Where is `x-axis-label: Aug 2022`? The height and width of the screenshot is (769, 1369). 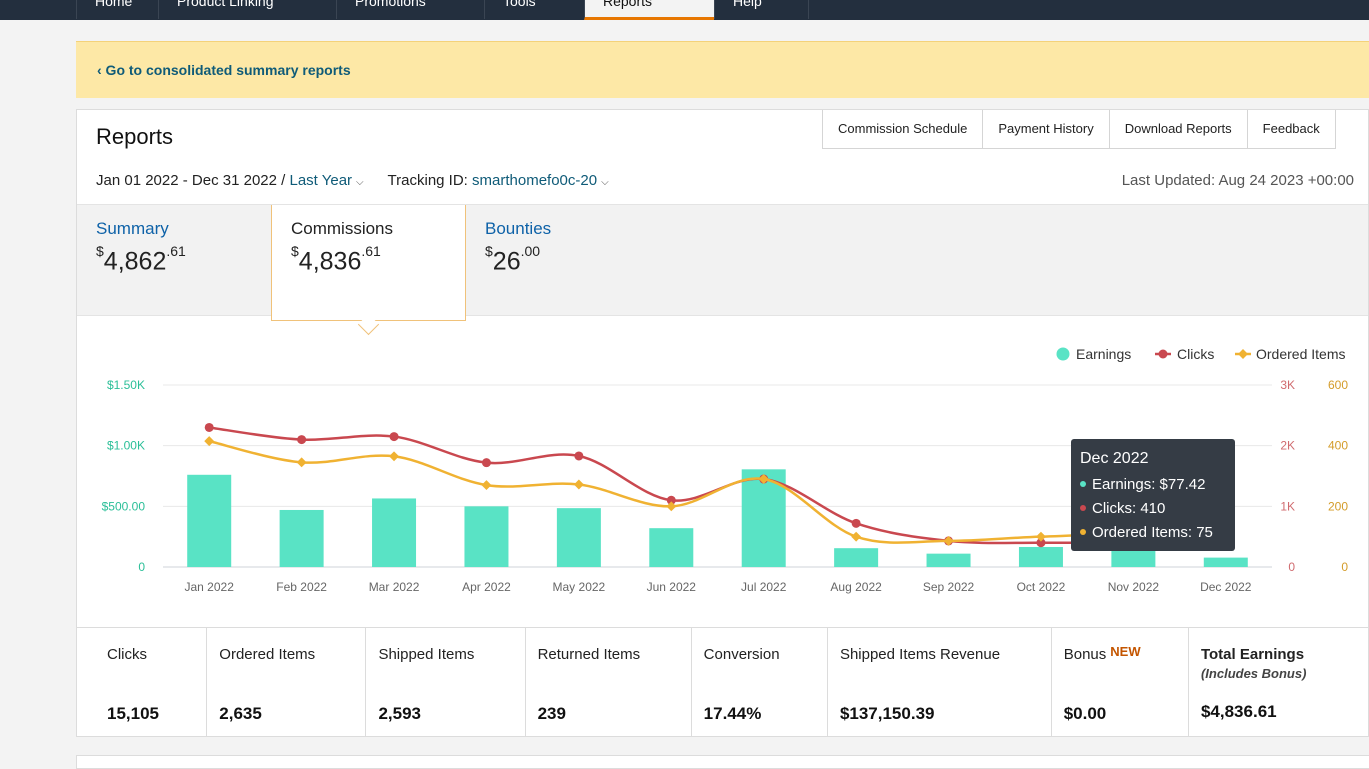
x-axis-label: Aug 2022 is located at coordinates (856, 587).